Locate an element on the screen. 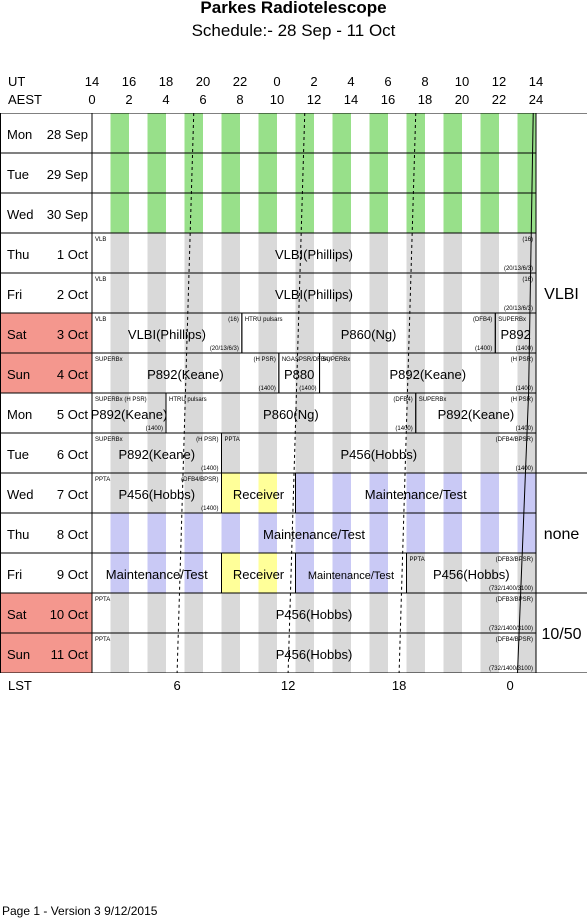 This screenshot has width=587, height=919. block-project-tag: SUPERBx (H PSR) is located at coordinates (121, 400).